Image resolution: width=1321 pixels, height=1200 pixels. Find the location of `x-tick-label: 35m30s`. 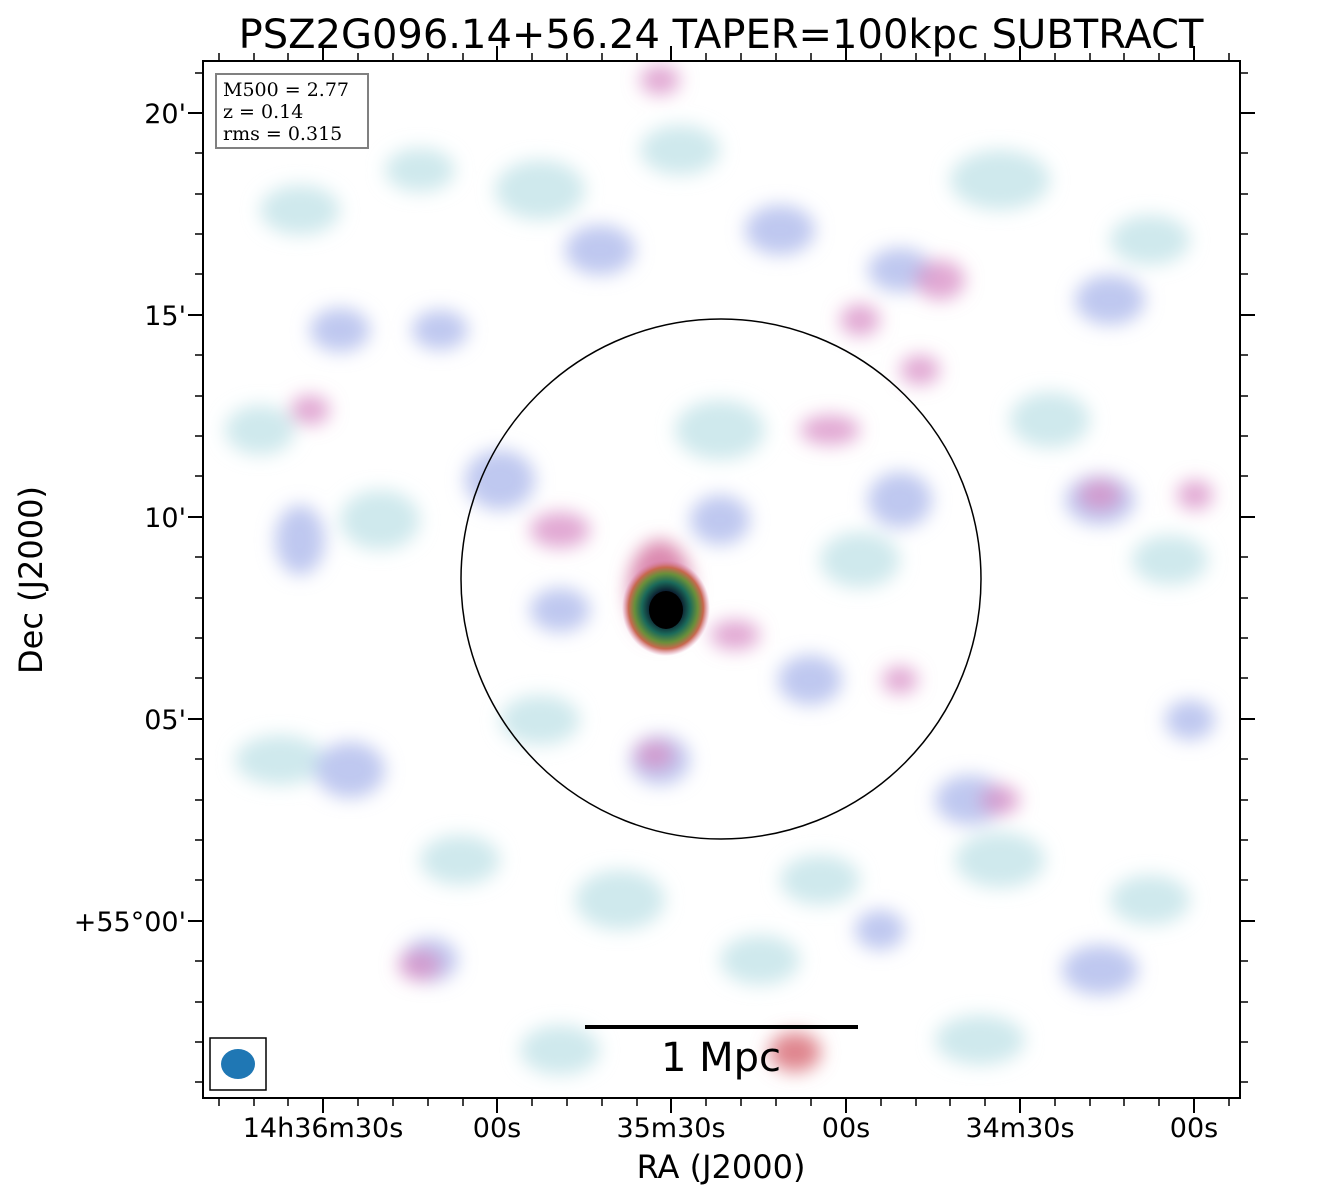

x-tick-label: 35m30s is located at coordinates (670, 1128).